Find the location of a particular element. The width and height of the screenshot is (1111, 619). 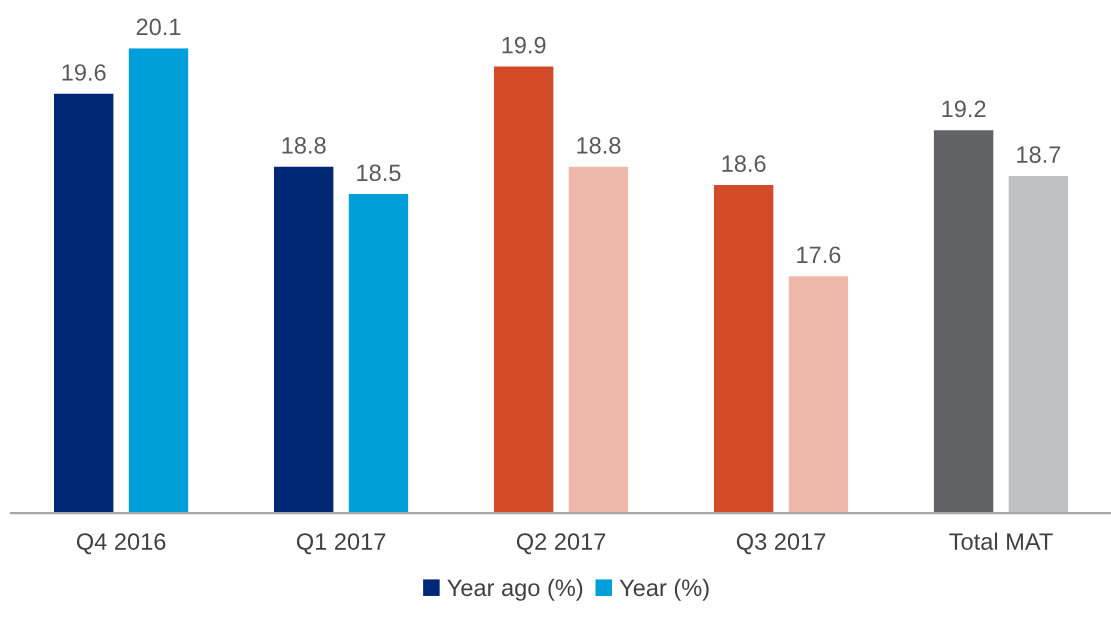

legend-label: Year ago (%) is located at coordinates (515, 589).